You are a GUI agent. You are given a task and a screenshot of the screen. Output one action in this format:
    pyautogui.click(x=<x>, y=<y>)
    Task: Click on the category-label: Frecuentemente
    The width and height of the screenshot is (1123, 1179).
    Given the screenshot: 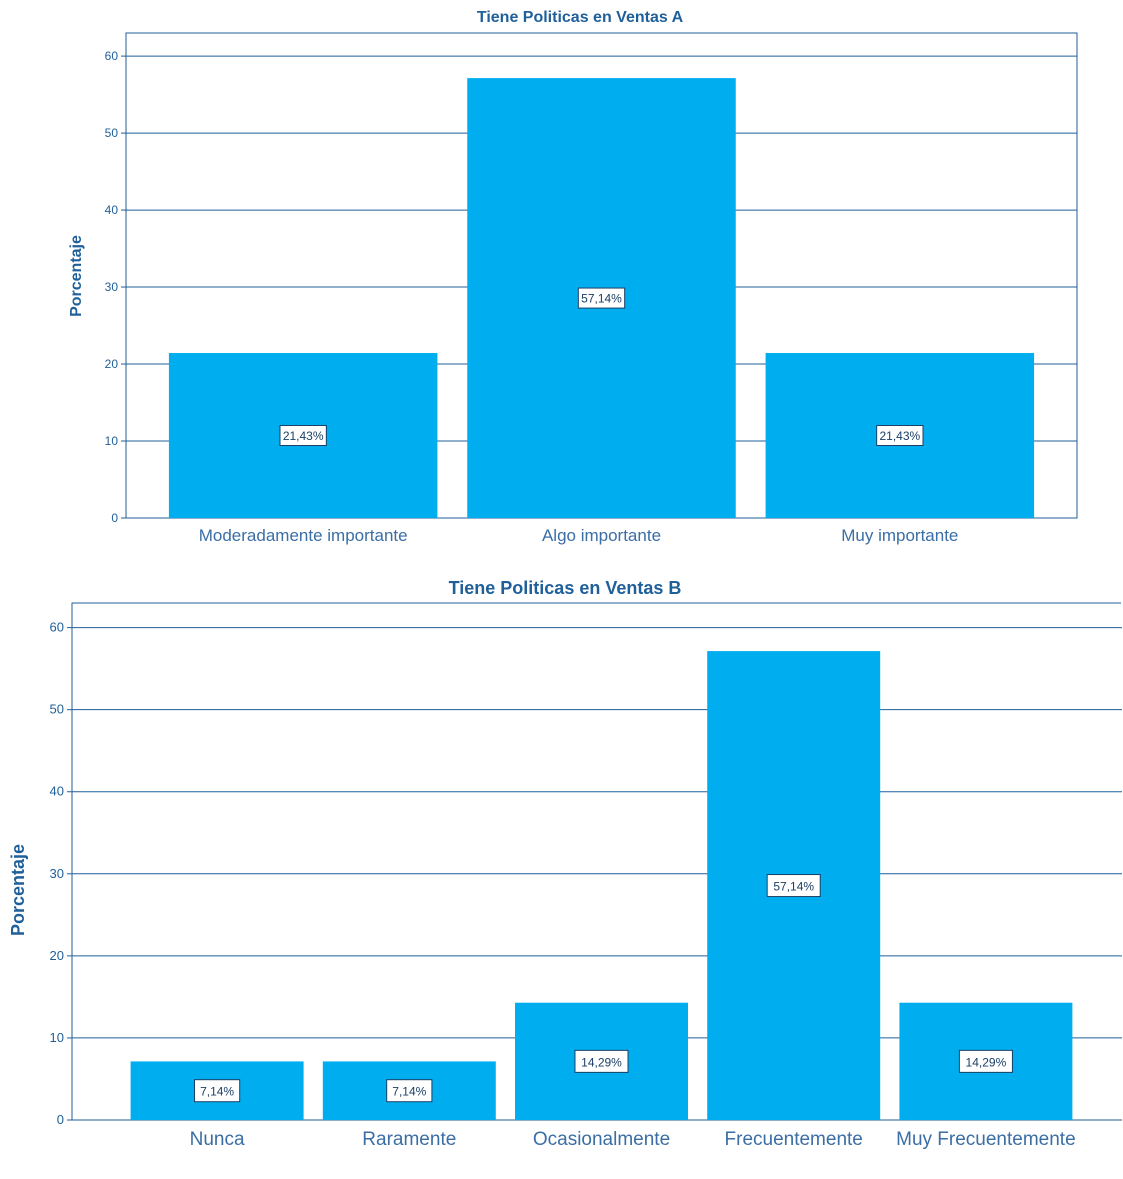 What is the action you would take?
    pyautogui.click(x=794, y=1139)
    